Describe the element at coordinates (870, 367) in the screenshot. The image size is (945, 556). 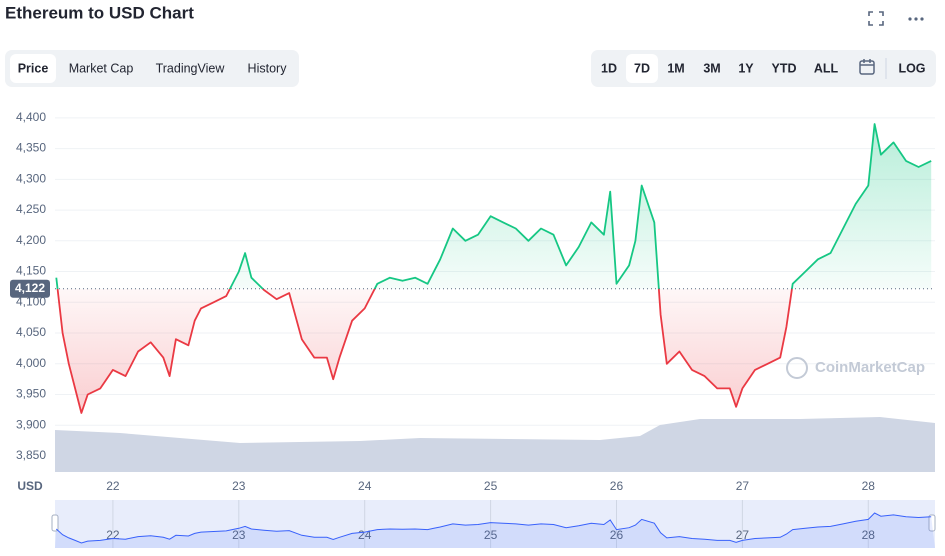
I see `watermark: CoinMarketCap` at that location.